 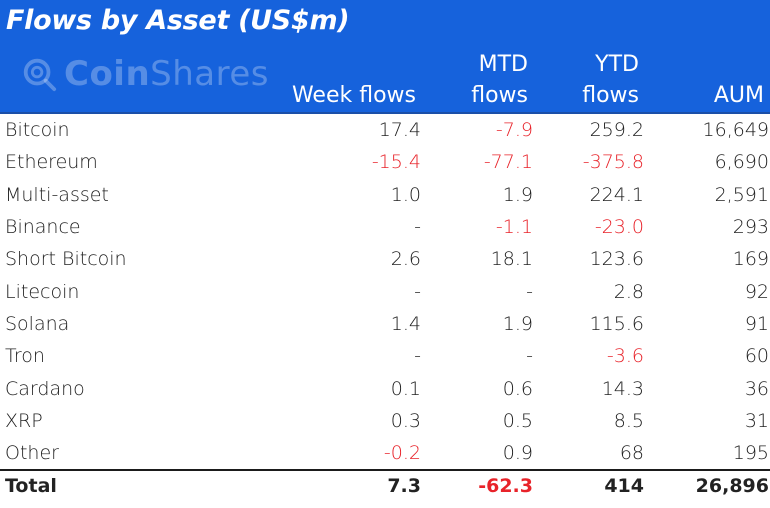 I want to click on aum-cell: 60, so click(x=756, y=356).